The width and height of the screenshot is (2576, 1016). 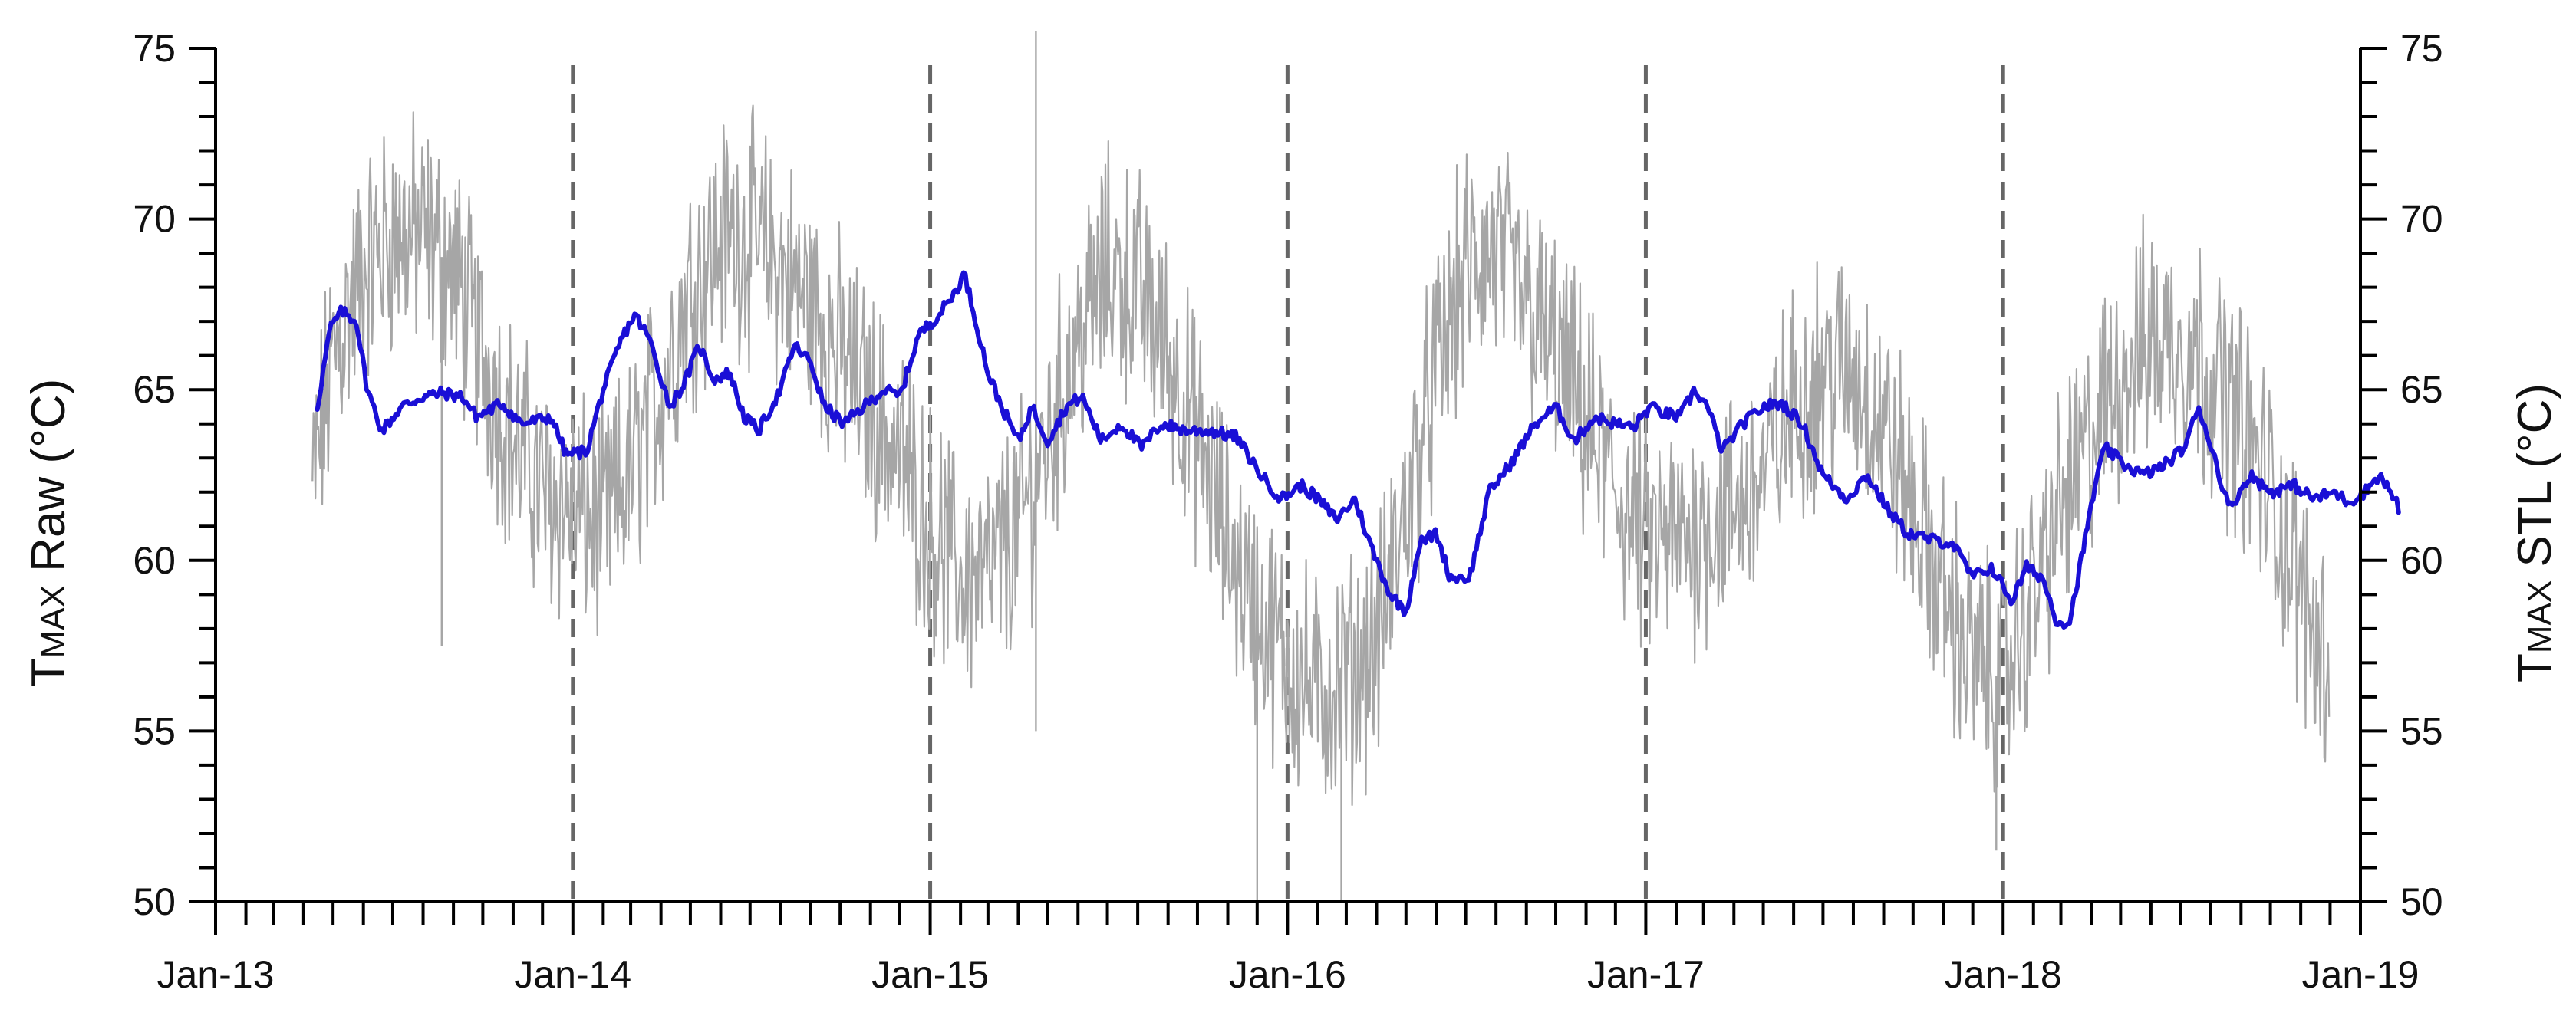 I want to click on y-left-tick-label: 50, so click(x=154, y=901).